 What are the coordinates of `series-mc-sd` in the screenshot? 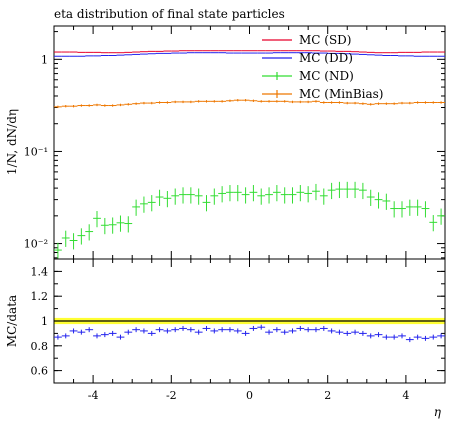 It's located at (249, 52).